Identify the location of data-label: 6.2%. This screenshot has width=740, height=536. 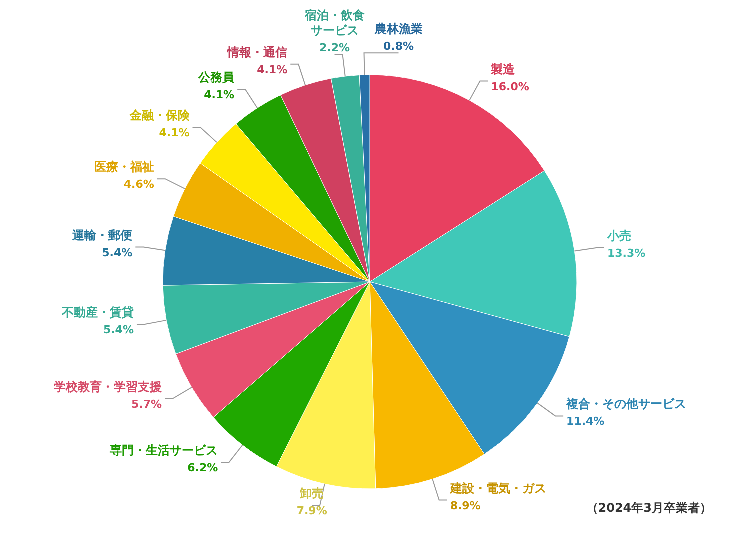
(203, 468).